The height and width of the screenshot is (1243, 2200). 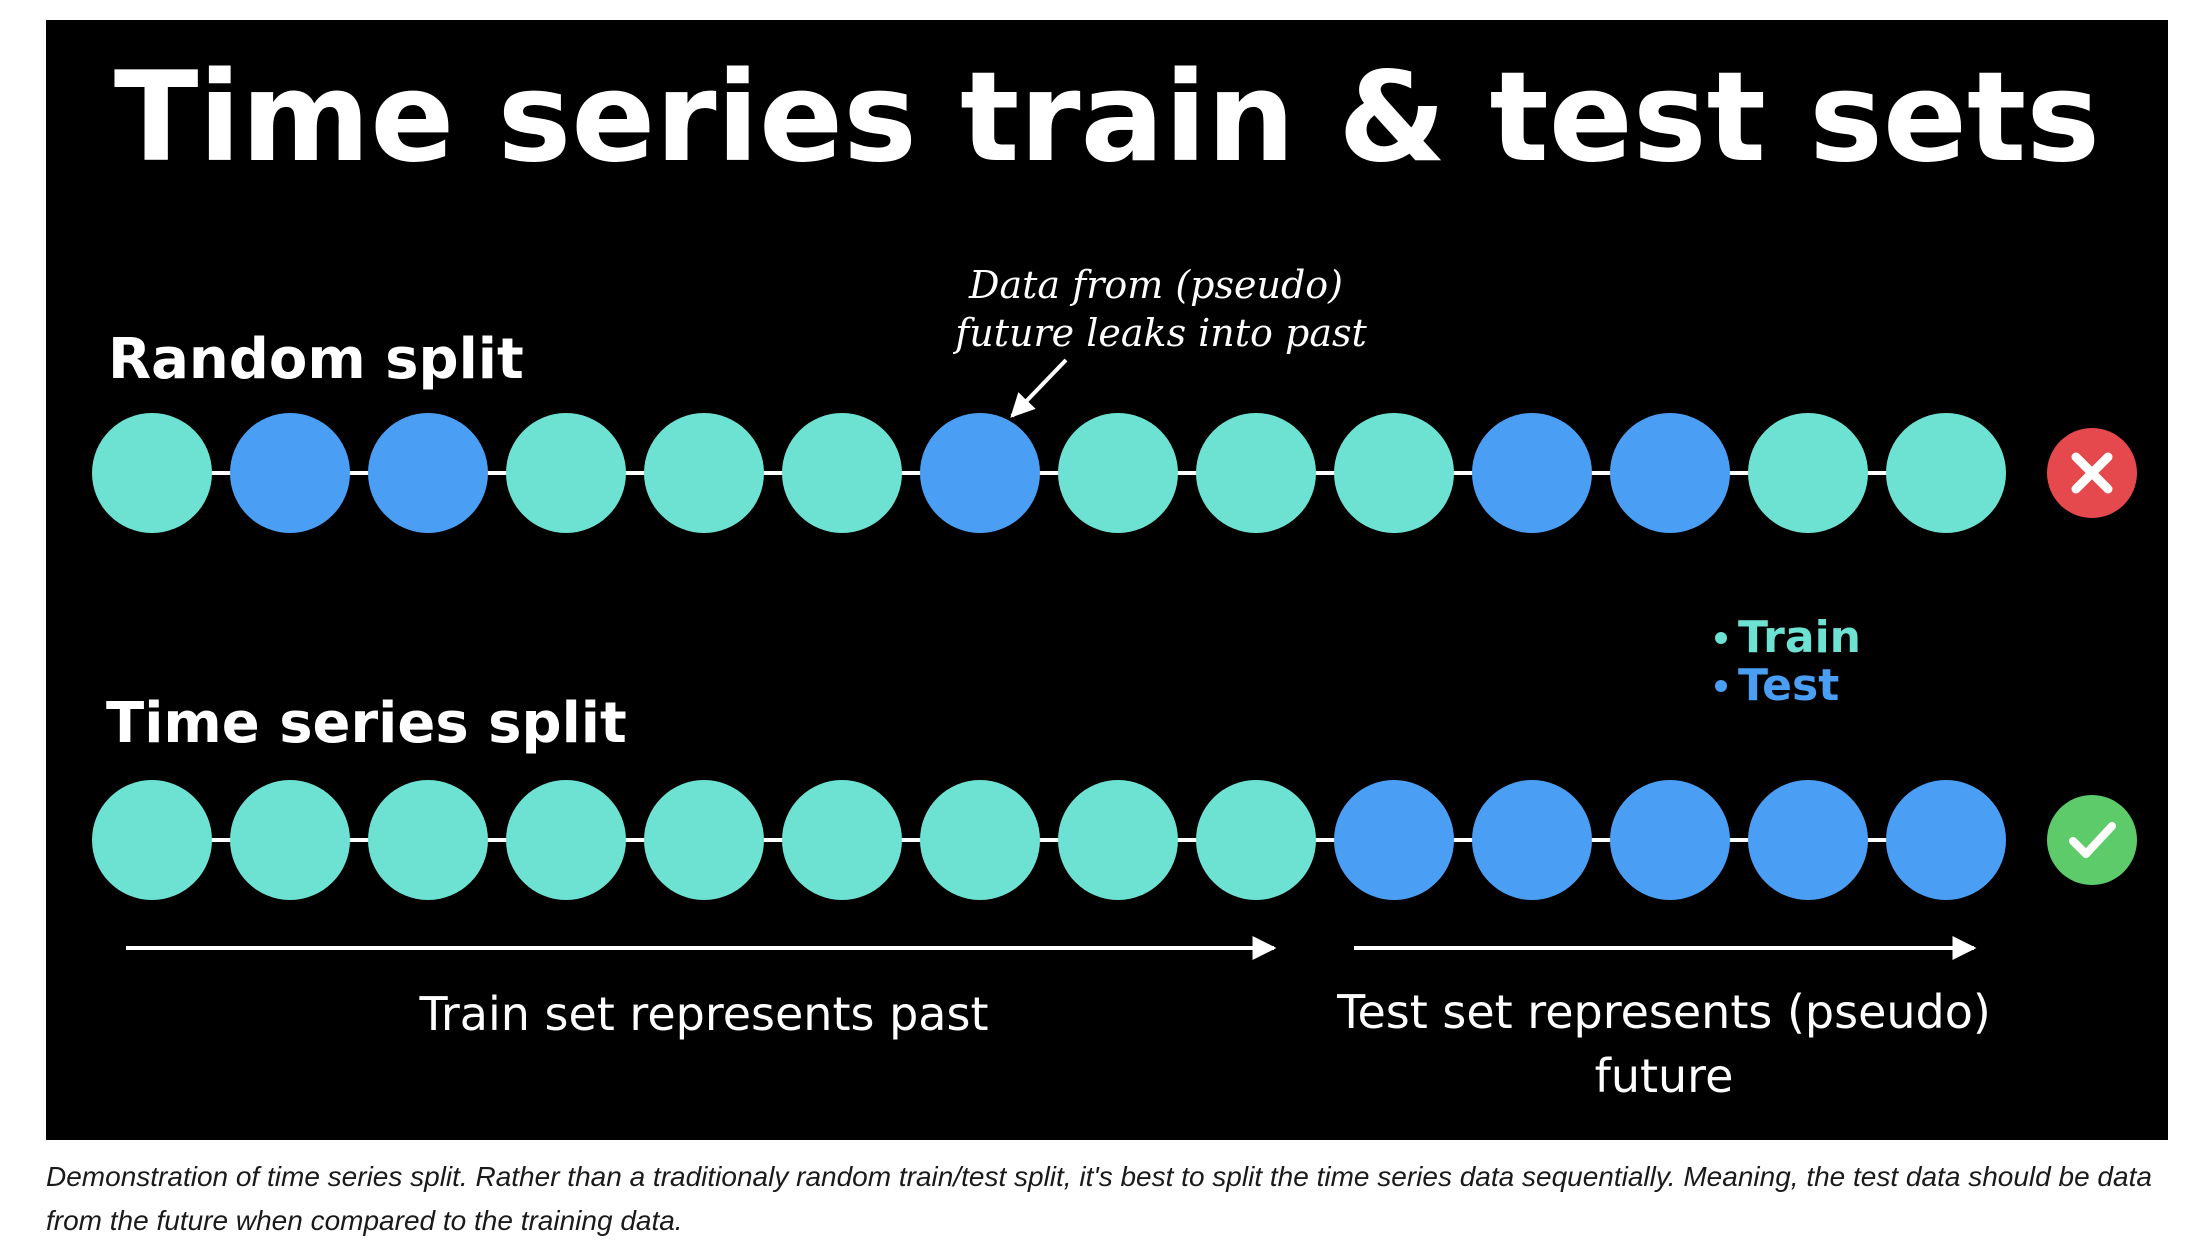 I want to click on time-series-split-label: Time series split, so click(x=366, y=723).